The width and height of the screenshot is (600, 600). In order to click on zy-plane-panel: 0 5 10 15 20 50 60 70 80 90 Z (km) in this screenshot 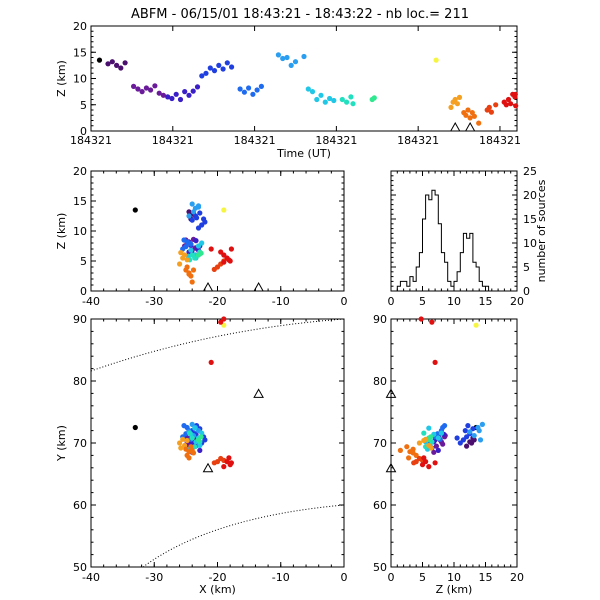, I will do `click(448, 454)`.